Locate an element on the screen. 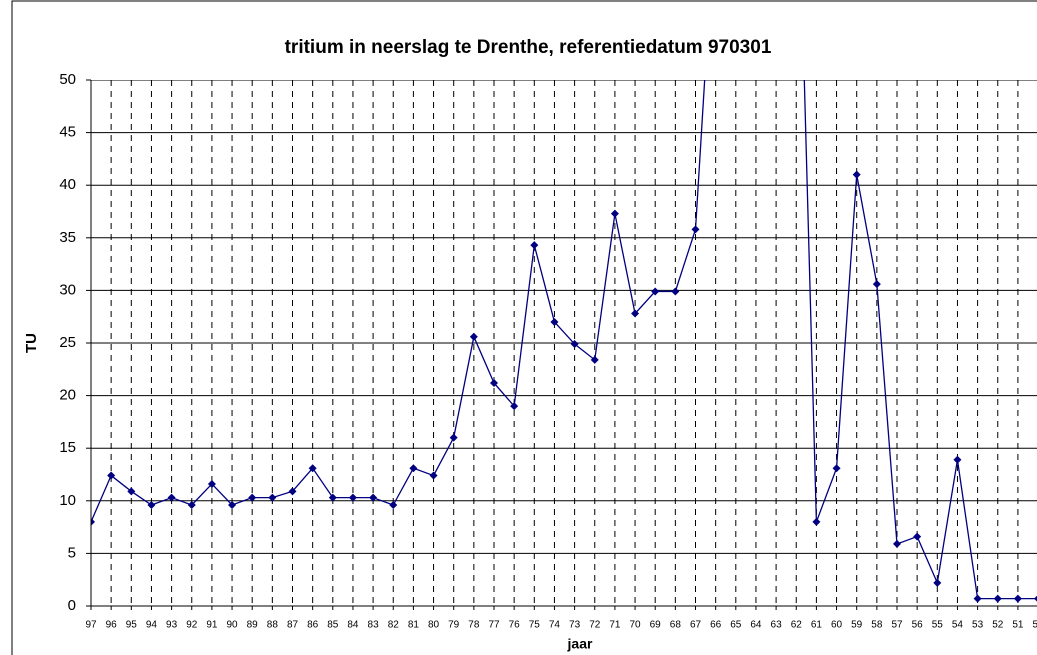  x-tick-label: 80 is located at coordinates (434, 625).